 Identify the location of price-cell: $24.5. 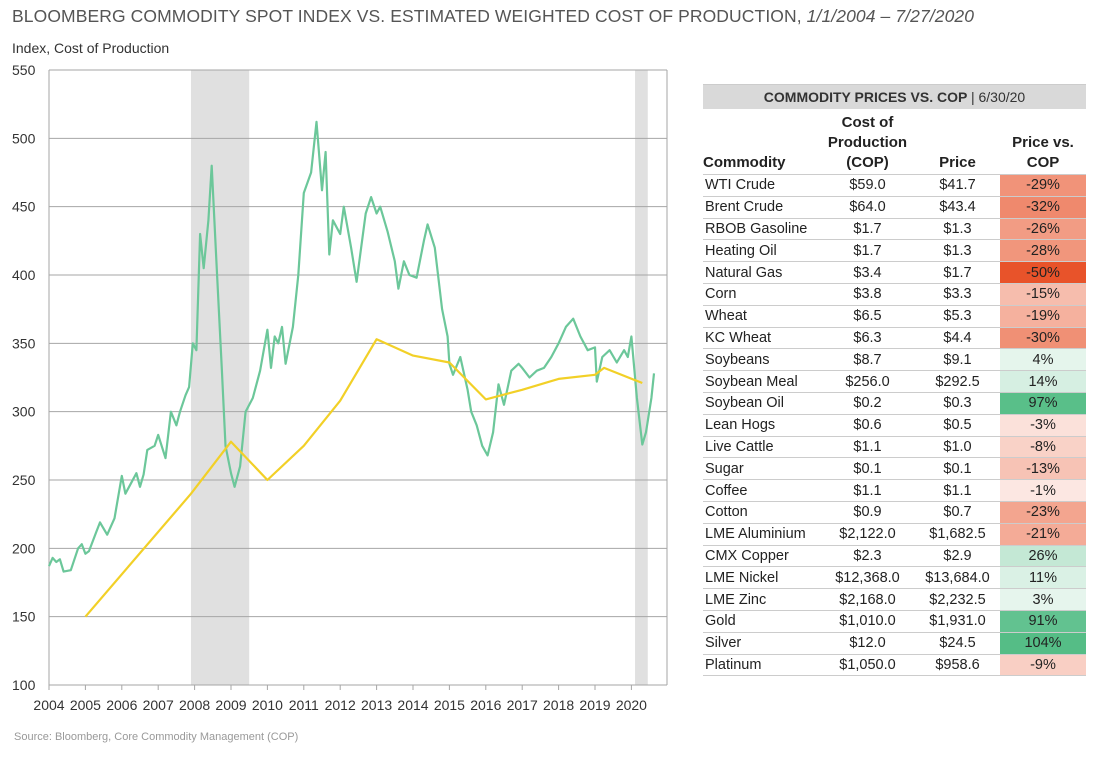
(957, 643).